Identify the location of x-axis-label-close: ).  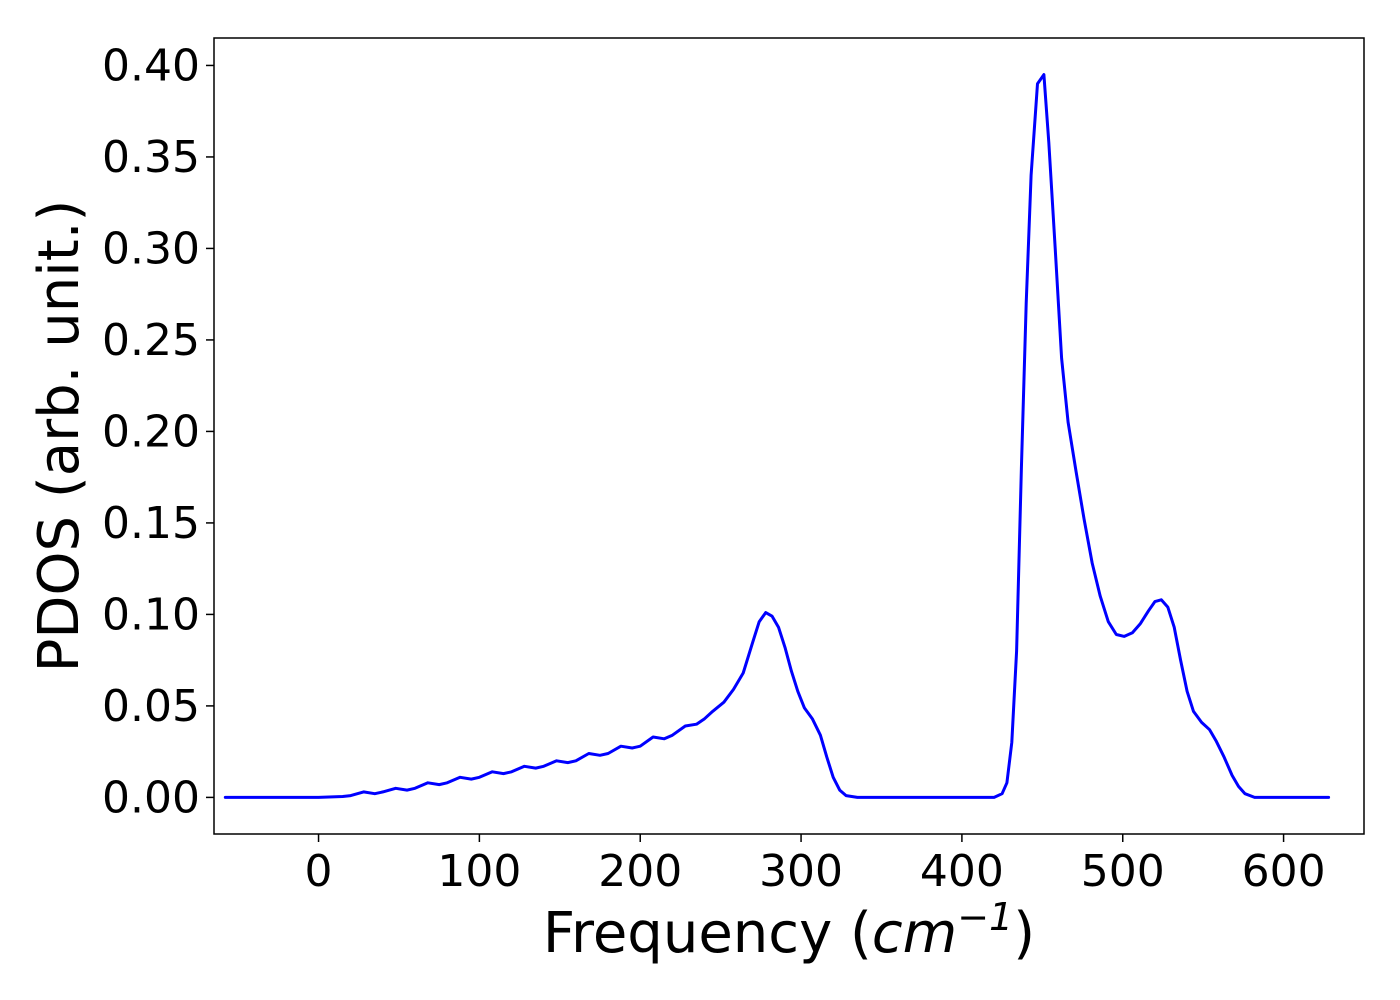
(1024, 933).